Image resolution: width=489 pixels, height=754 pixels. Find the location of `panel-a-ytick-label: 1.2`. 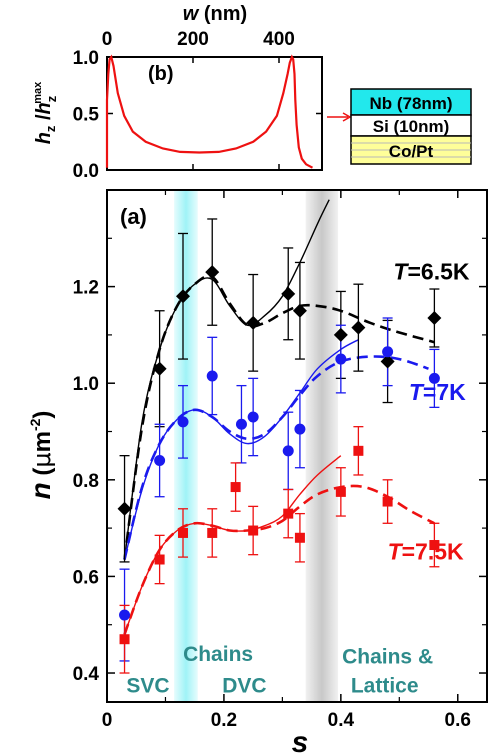

panel-a-ytick-label: 1.2 is located at coordinates (86, 288).